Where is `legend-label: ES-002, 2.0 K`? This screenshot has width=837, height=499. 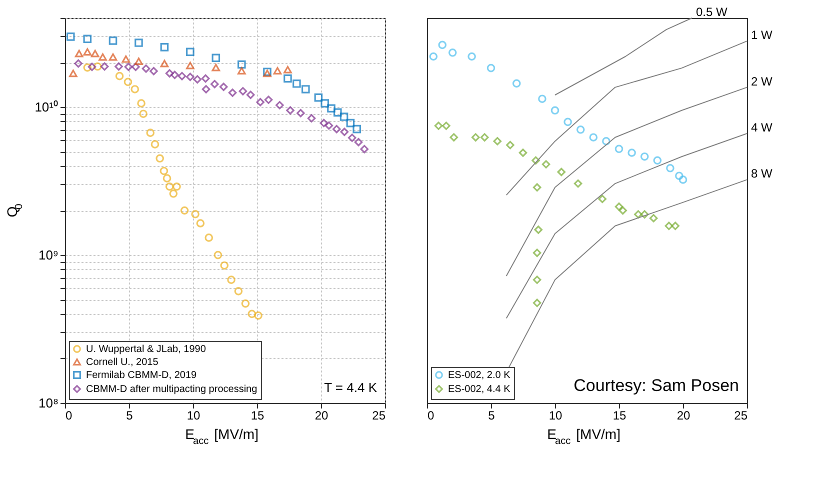 legend-label: ES-002, 2.0 K is located at coordinates (479, 375).